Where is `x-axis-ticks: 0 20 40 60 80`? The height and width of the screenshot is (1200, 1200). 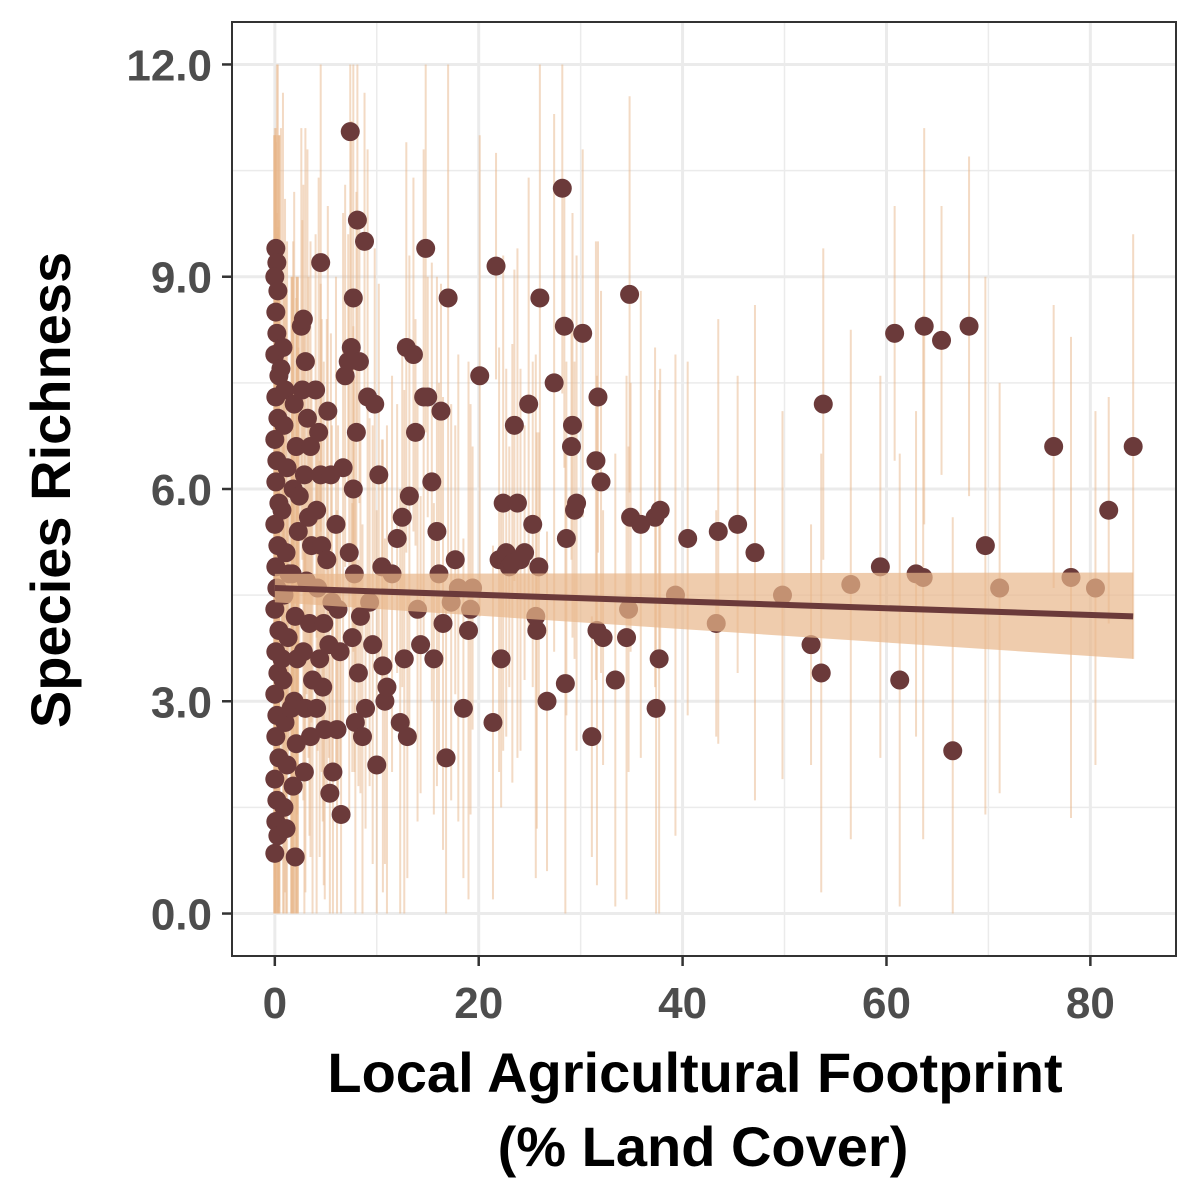
x-axis-ticks: 0 20 40 60 80 is located at coordinates (689, 992).